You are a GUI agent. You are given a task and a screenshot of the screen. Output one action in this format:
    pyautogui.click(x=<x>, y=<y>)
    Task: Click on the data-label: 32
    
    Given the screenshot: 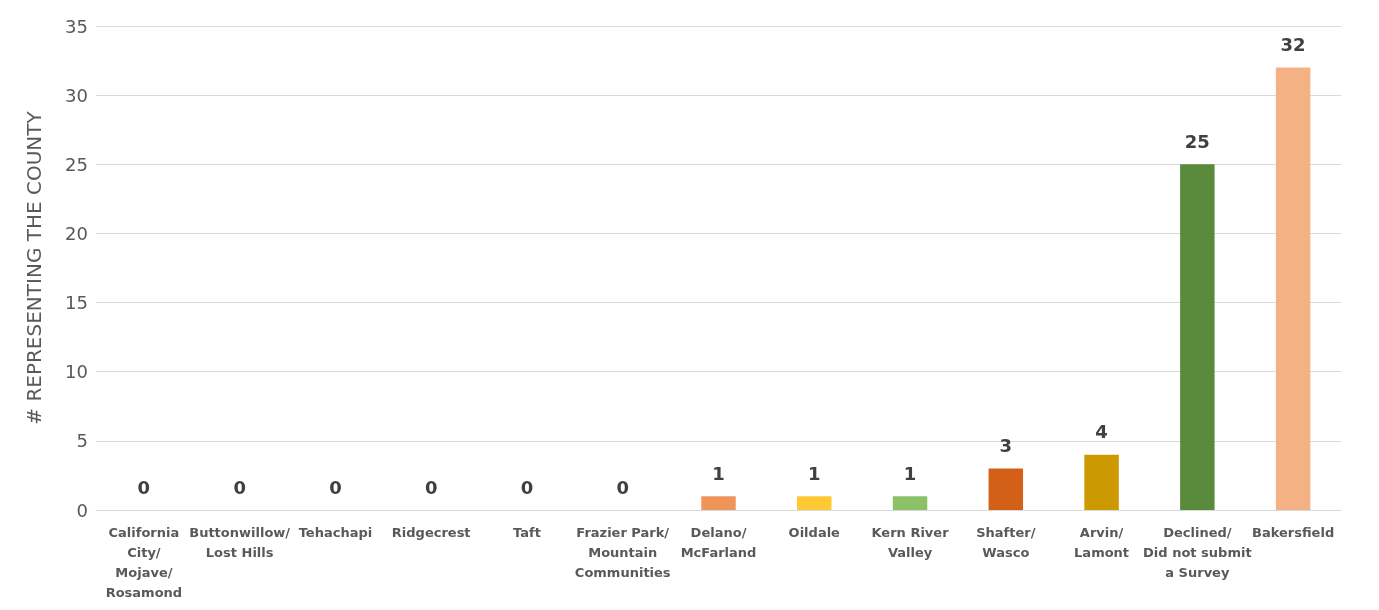 What is the action you would take?
    pyautogui.click(x=1293, y=44)
    